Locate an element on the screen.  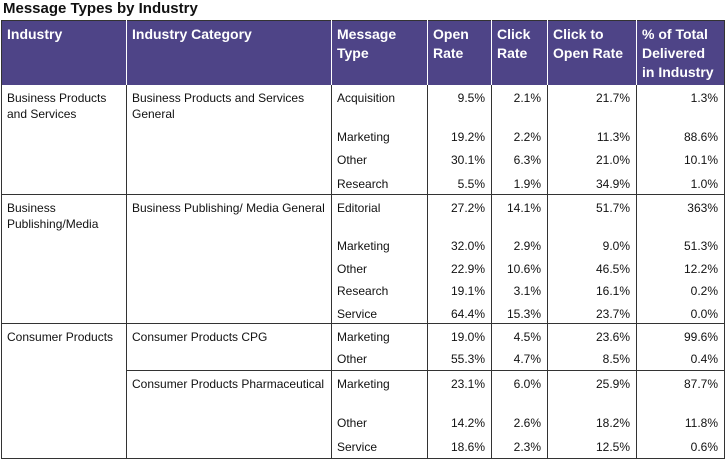
click-rate-cell: 2.6% is located at coordinates (519, 422).